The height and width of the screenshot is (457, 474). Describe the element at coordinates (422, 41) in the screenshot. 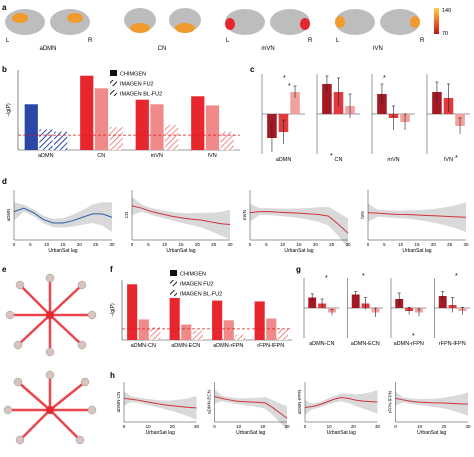

I see `hemi-r-3: R` at that location.